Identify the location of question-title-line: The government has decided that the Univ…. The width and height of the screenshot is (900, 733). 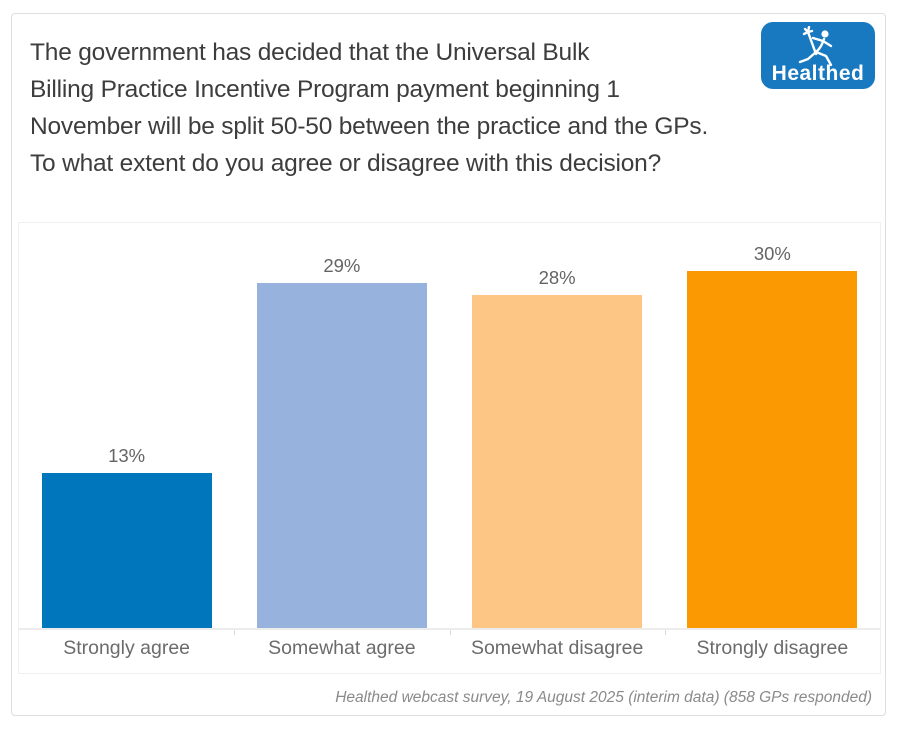
(310, 52).